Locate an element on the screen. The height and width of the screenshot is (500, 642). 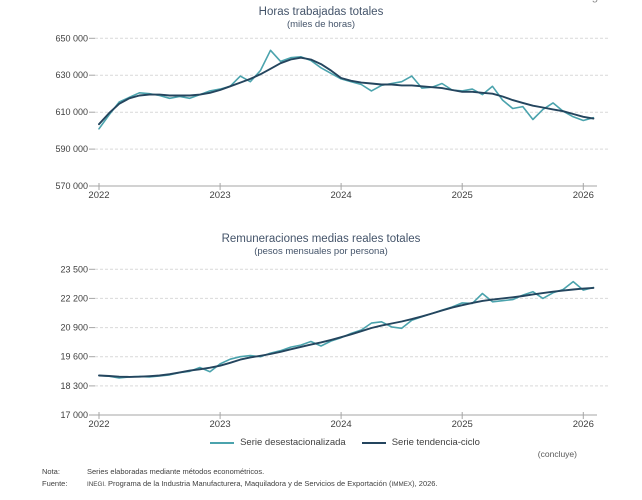
svg-text: 20 900 is located at coordinates (74, 328).